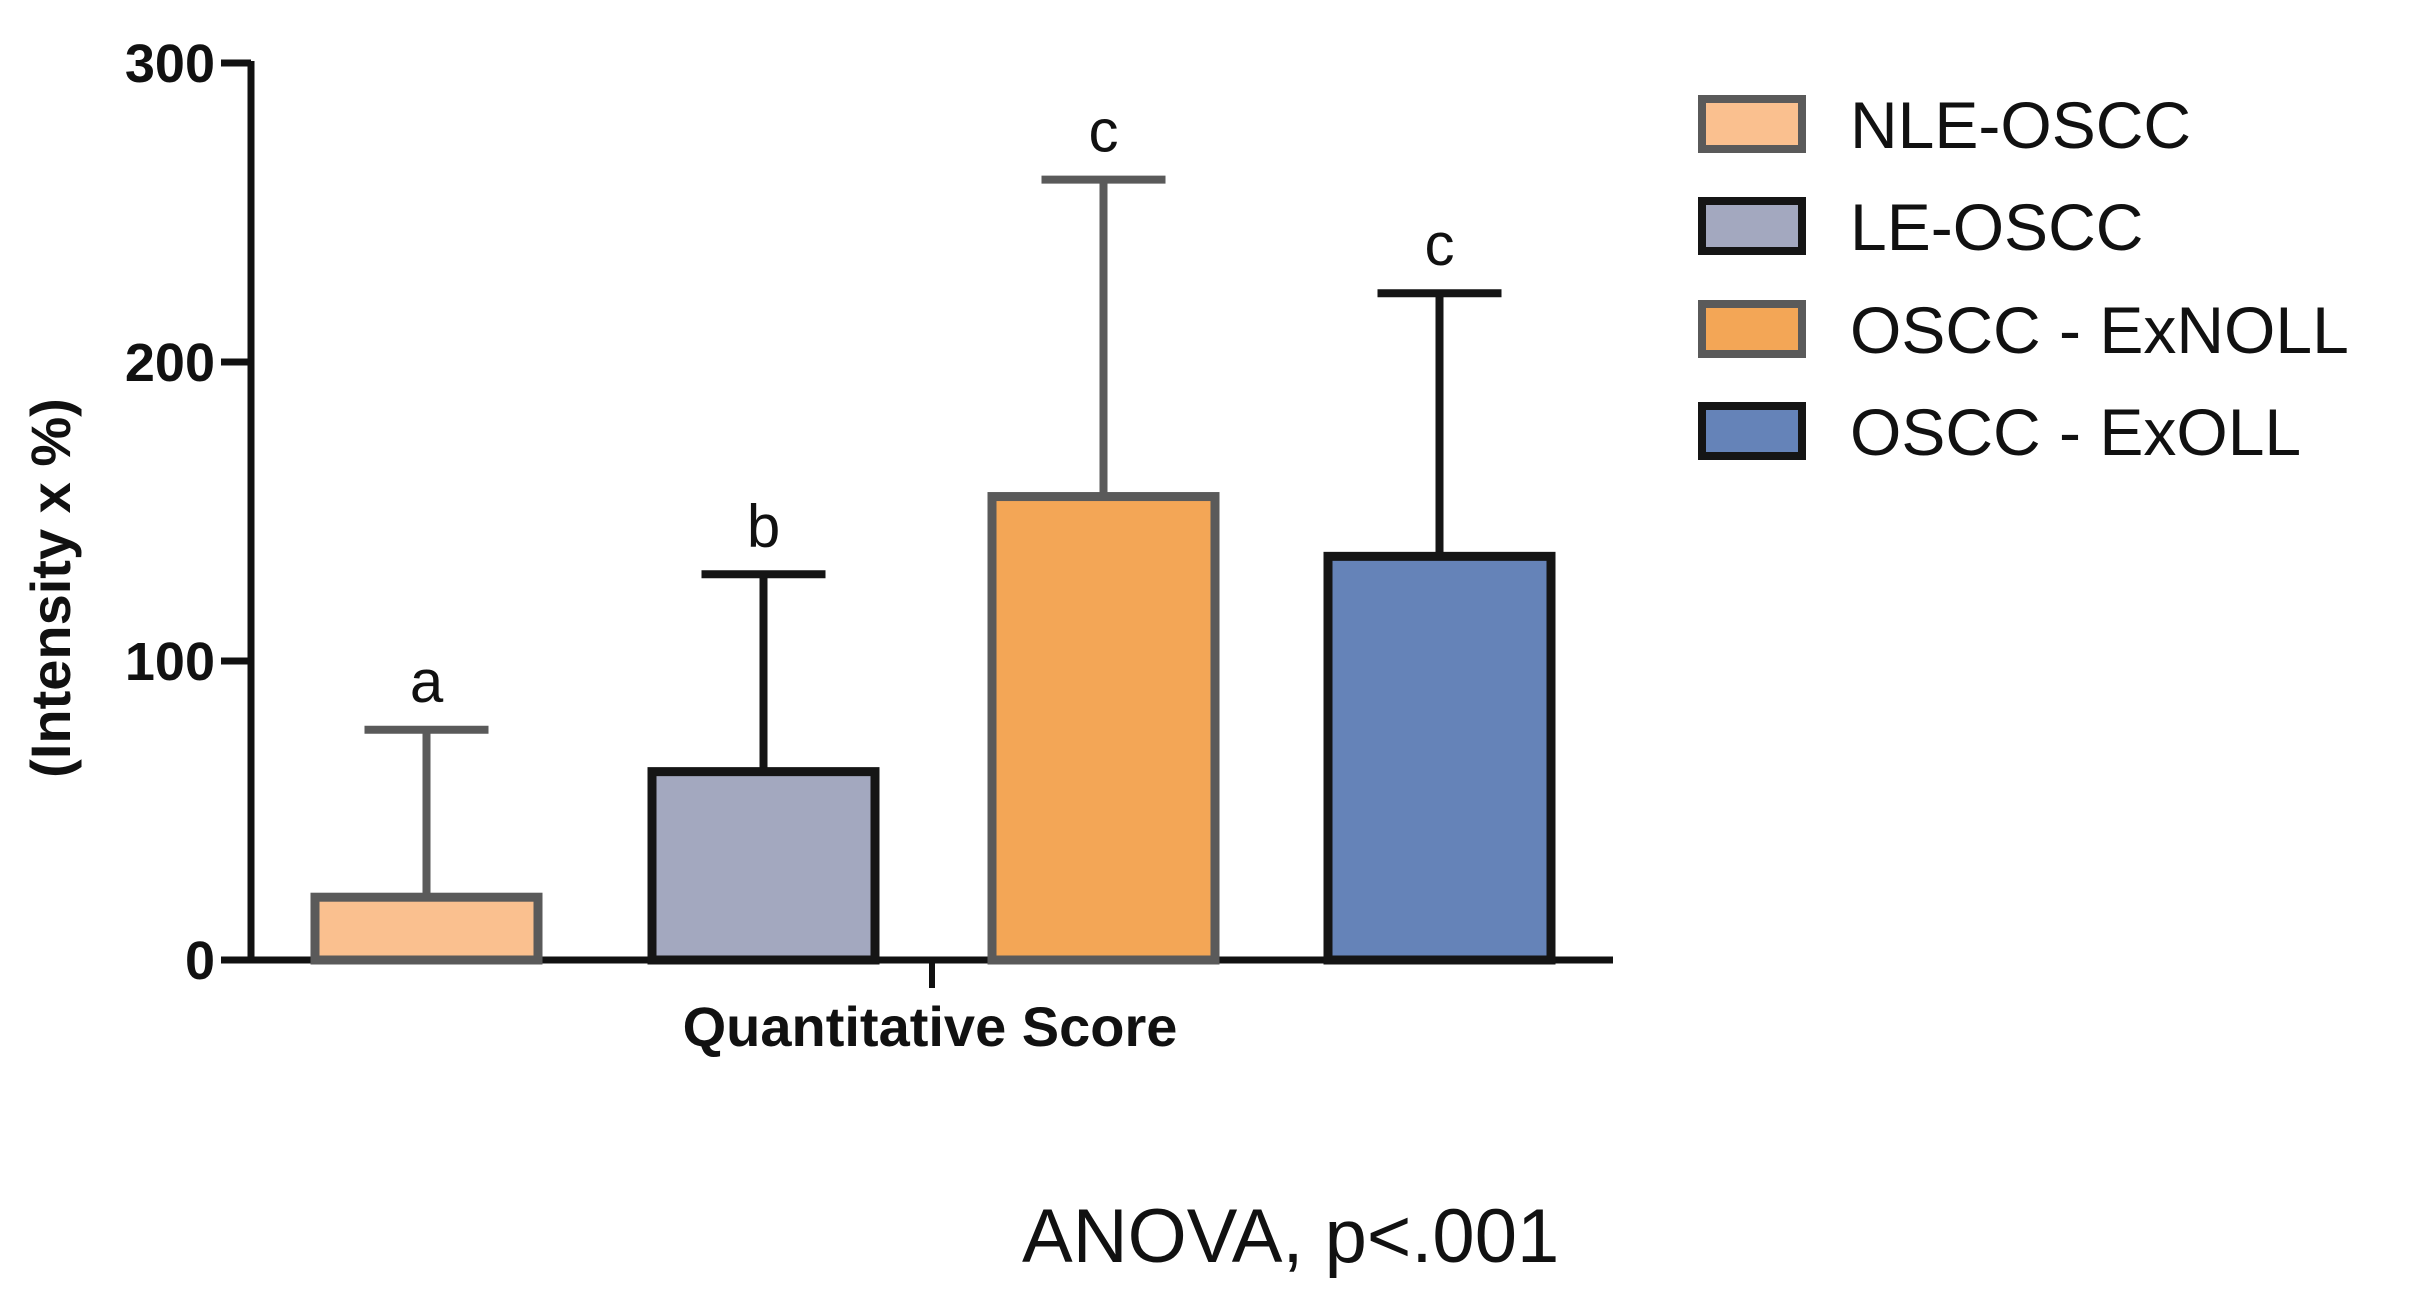  What do you see at coordinates (2023, 278) in the screenshot?
I see `legend: NLE-OSCC LE-OSCC OSCC - ExNOLL OSCC - ExOLL` at bounding box center [2023, 278].